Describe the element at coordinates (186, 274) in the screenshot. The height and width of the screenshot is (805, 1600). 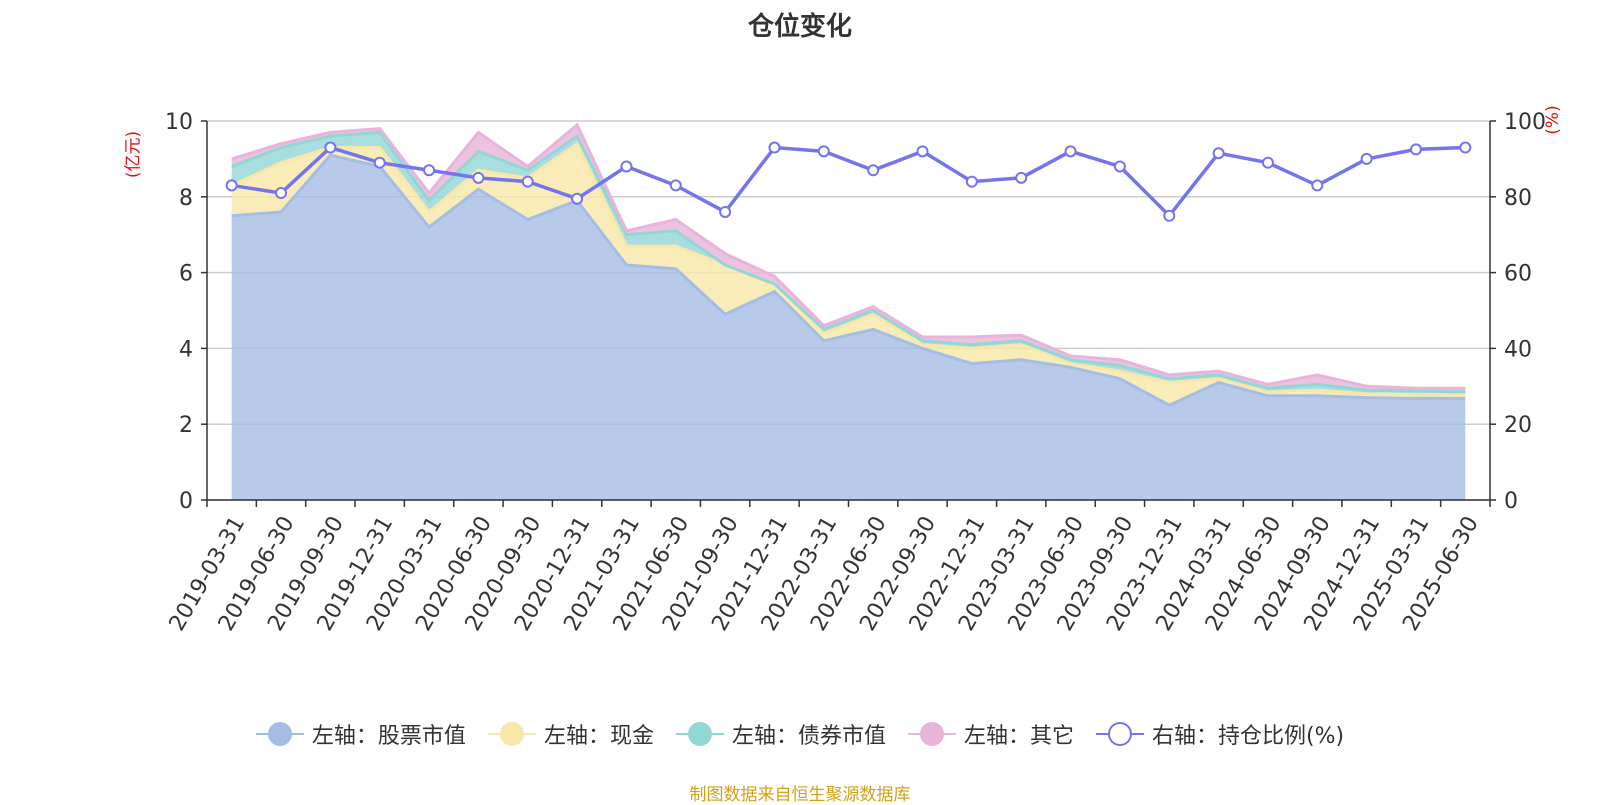
I see `left-tick-label: 6` at that location.